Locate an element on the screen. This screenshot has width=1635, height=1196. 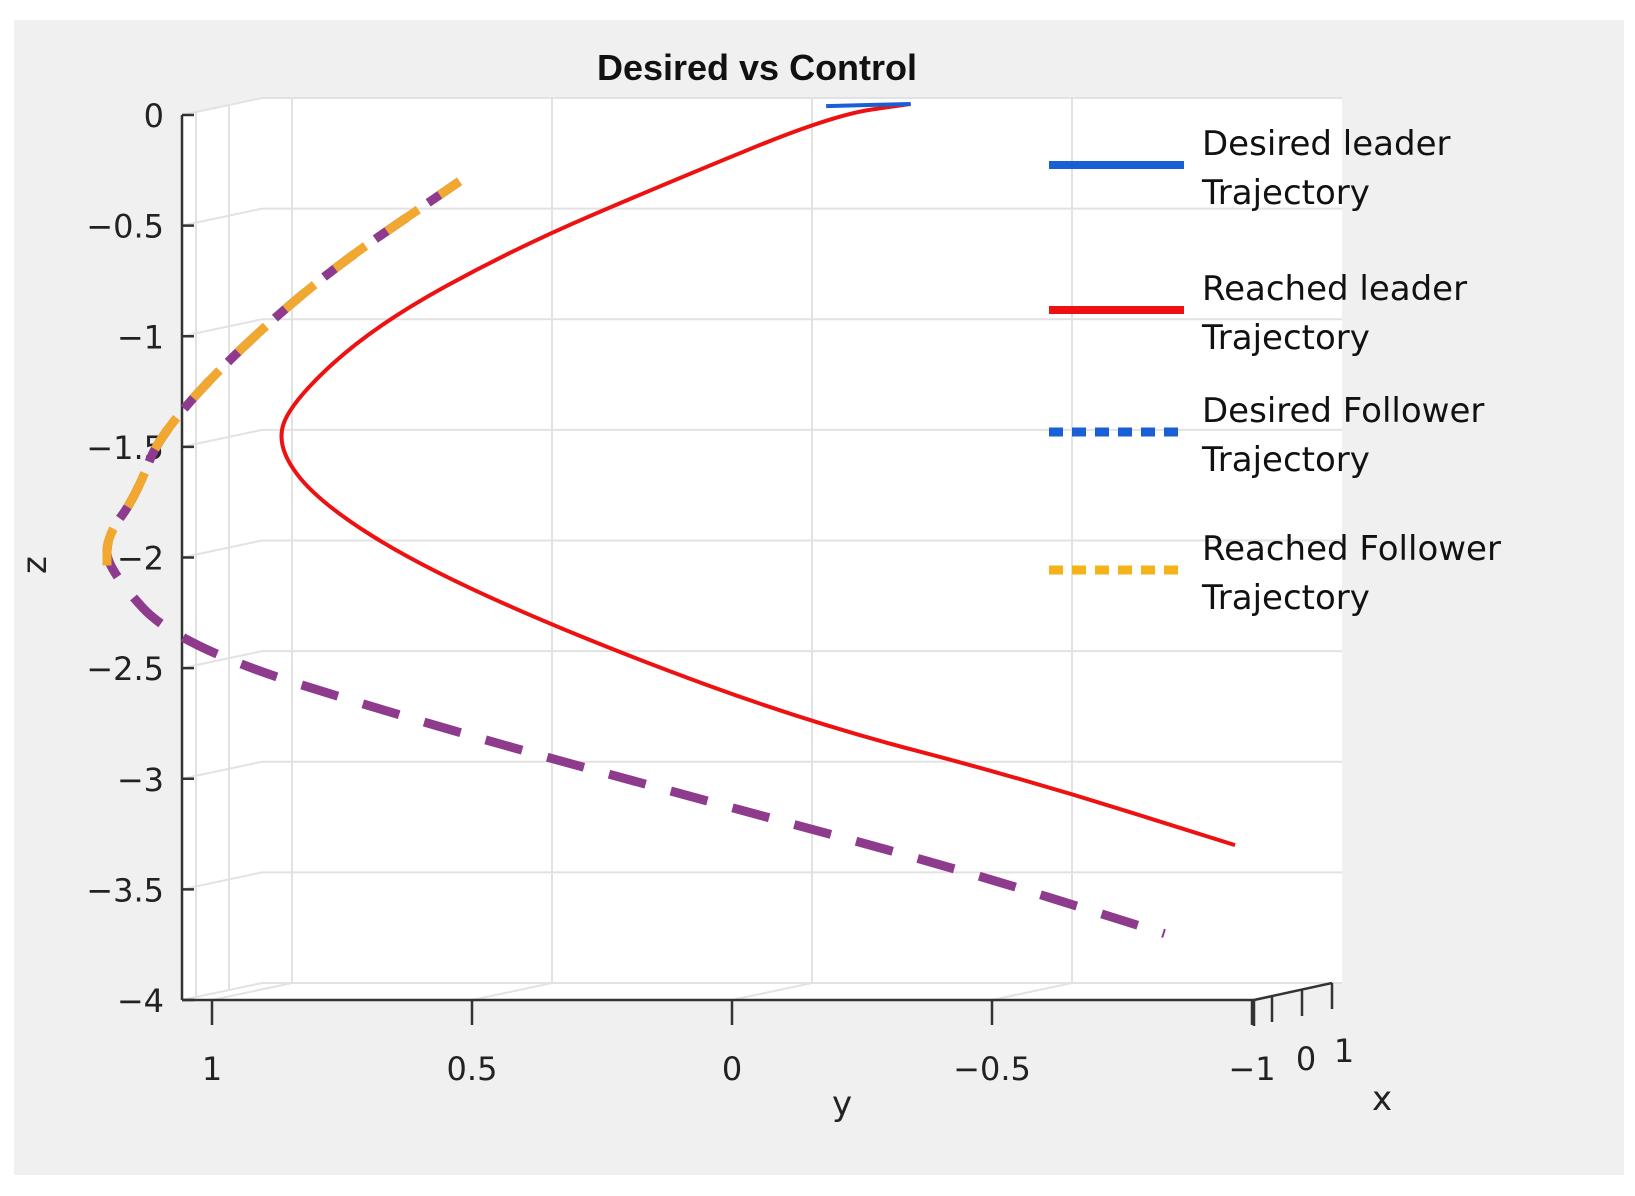
z-tick-label: −2.5 is located at coordinates (125, 669).